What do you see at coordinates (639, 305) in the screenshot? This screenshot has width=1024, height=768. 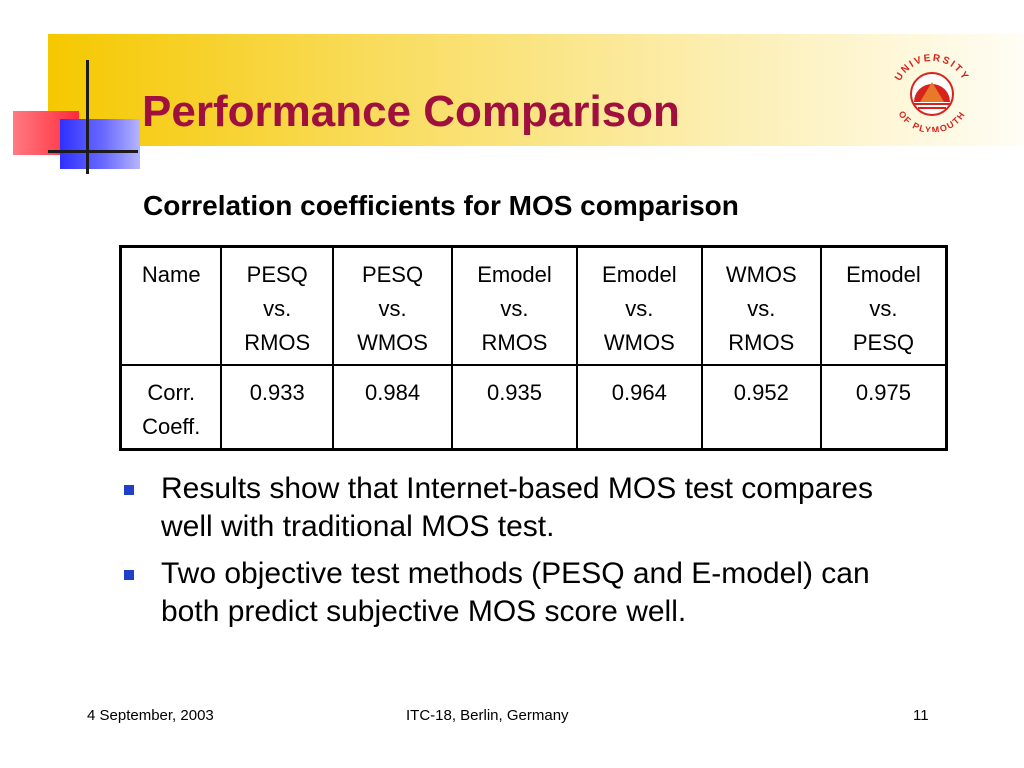 I see `header-cell: Emodel vs. WMOS` at bounding box center [639, 305].